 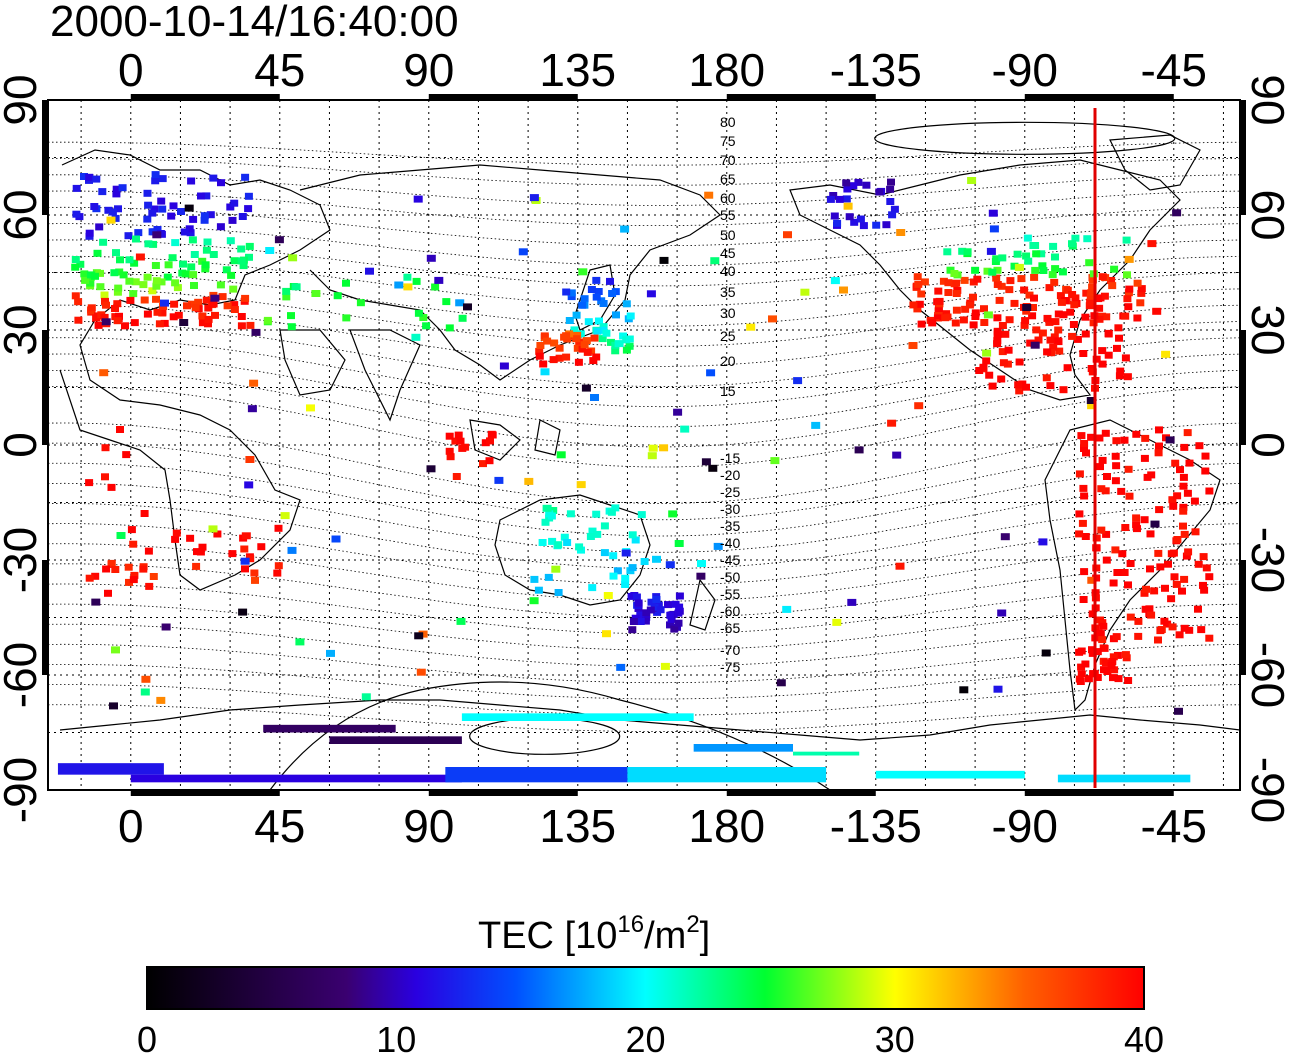 What do you see at coordinates (23, 445) in the screenshot?
I see `left-lat-tick-label: 0` at bounding box center [23, 445].